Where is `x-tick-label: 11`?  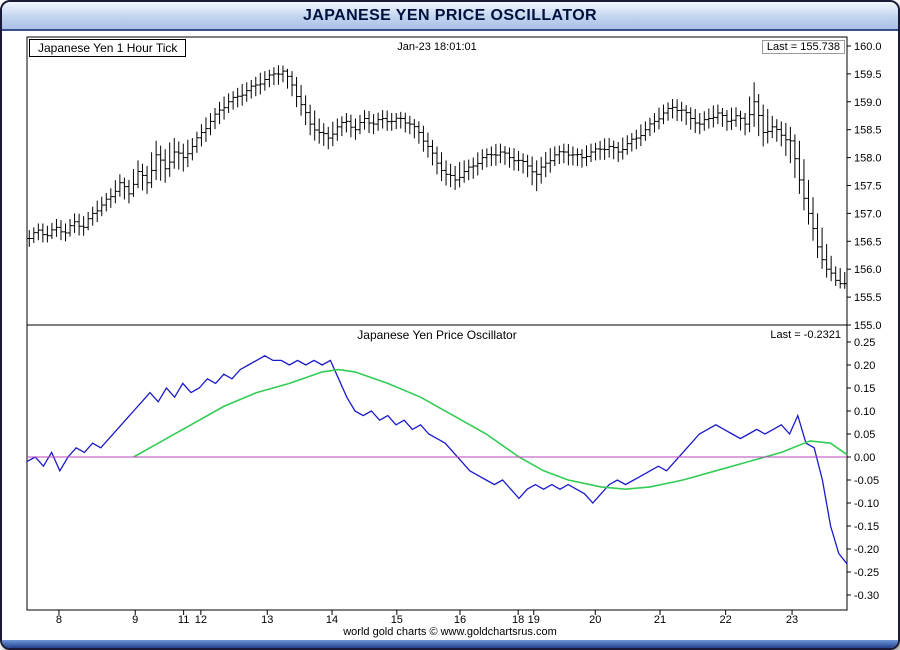
x-tick-label: 11 is located at coordinates (183, 620).